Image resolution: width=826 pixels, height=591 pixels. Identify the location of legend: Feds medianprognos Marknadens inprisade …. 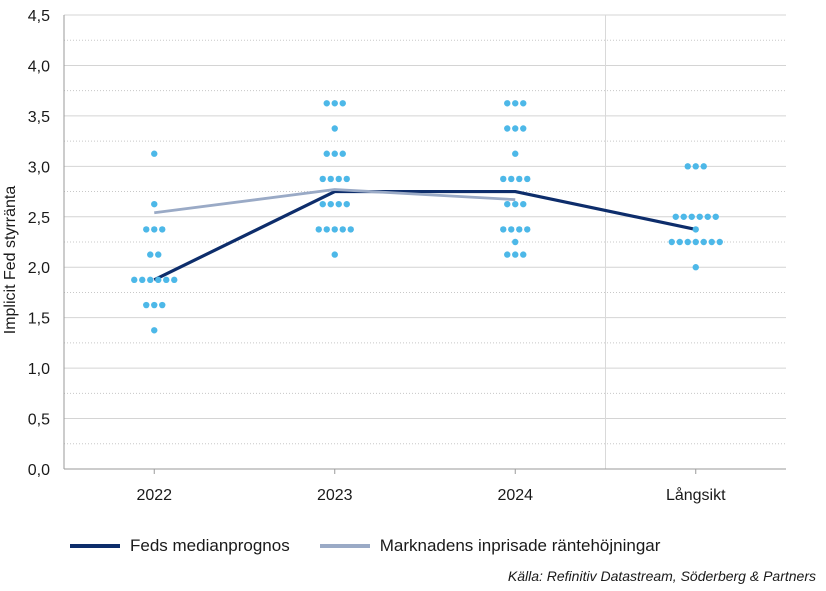
(380, 546).